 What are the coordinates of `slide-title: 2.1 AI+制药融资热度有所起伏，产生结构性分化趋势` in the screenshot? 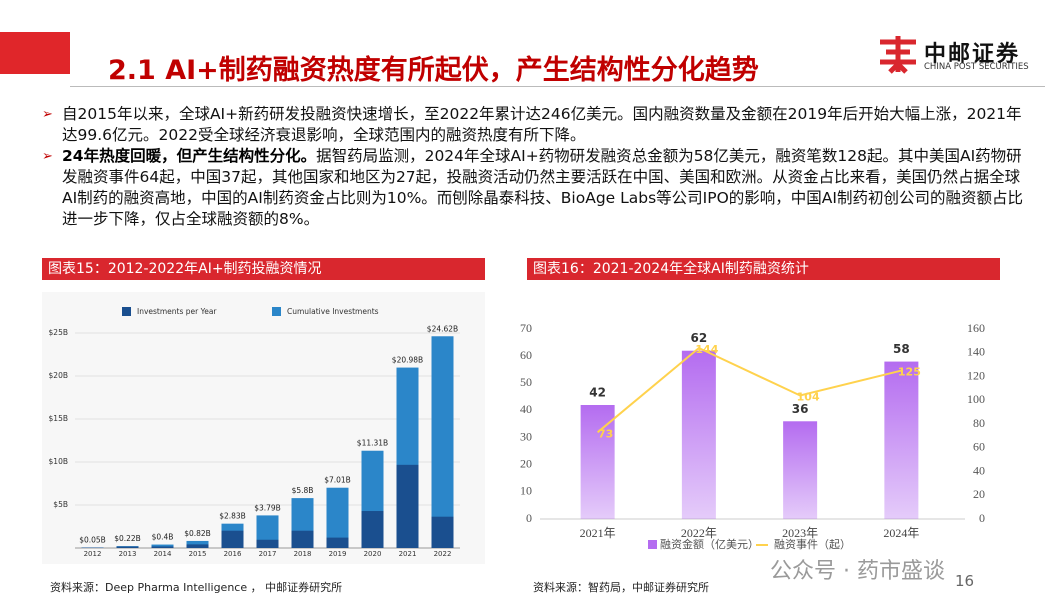 It's located at (433, 70).